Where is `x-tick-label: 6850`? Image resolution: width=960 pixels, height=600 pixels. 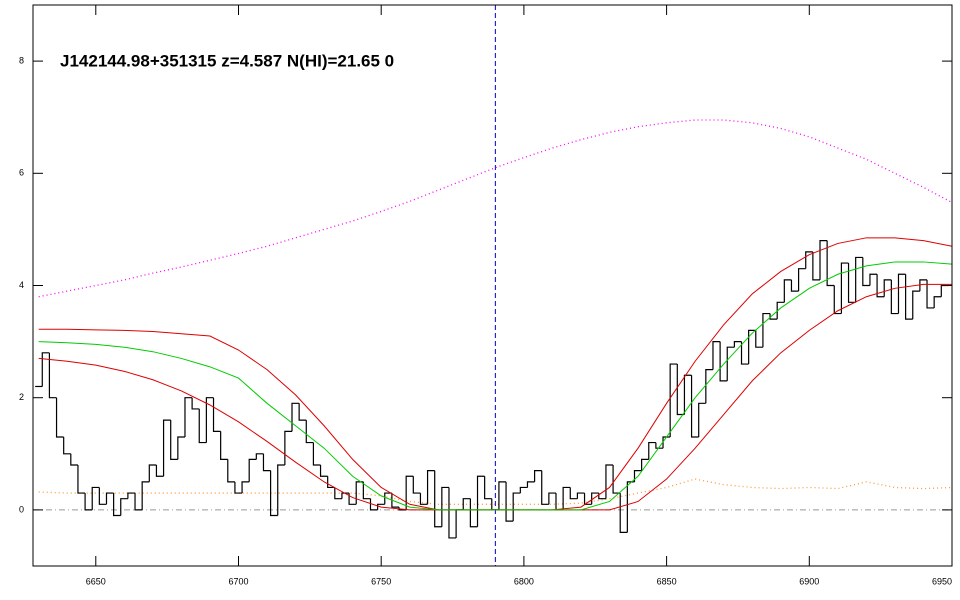
x-tick-label: 6850 is located at coordinates (667, 581).